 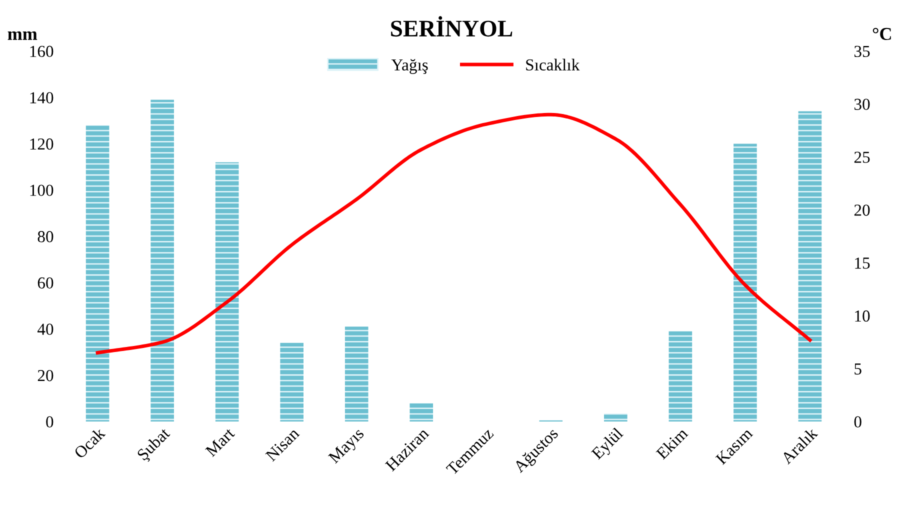 What do you see at coordinates (89, 443) in the screenshot?
I see `x-tick-label: Ocak` at bounding box center [89, 443].